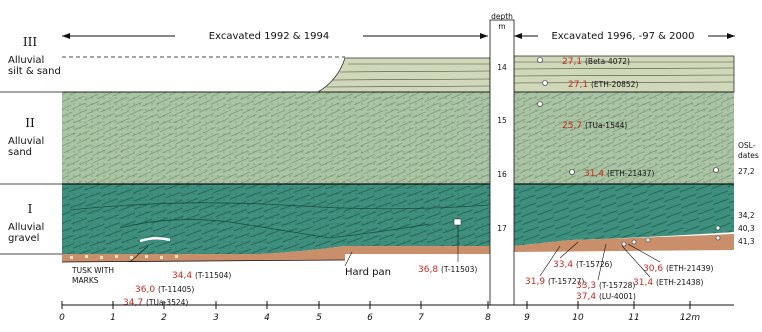  I want to click on x-tick-label: 1, so click(113, 318).